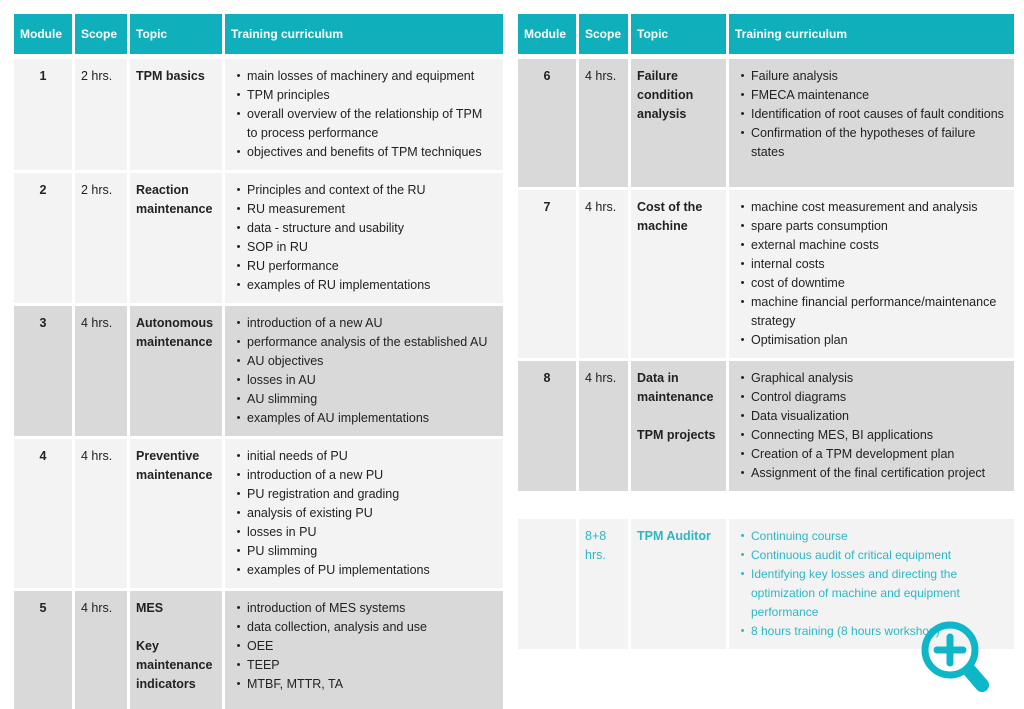  I want to click on curriculum-item-text: Connecting MES, BI applications, so click(842, 435).